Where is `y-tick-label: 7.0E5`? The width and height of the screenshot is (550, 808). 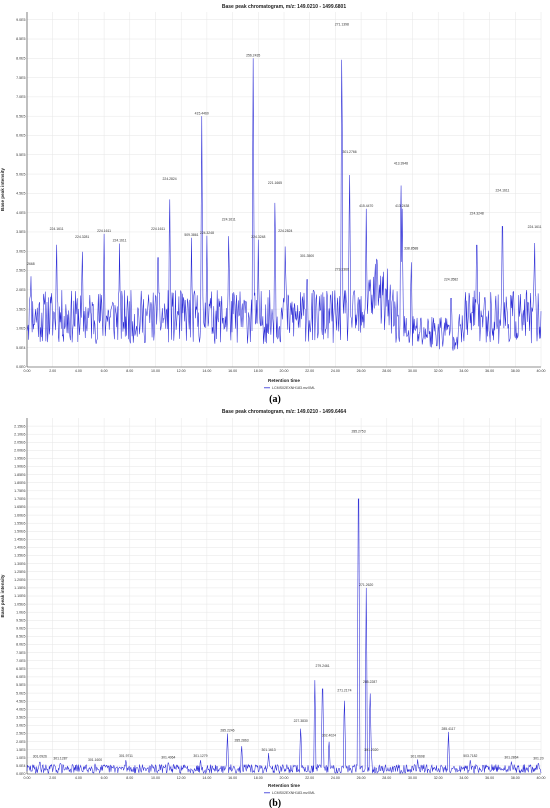 y-tick-label: 7.0E5 is located at coordinates (20, 661).